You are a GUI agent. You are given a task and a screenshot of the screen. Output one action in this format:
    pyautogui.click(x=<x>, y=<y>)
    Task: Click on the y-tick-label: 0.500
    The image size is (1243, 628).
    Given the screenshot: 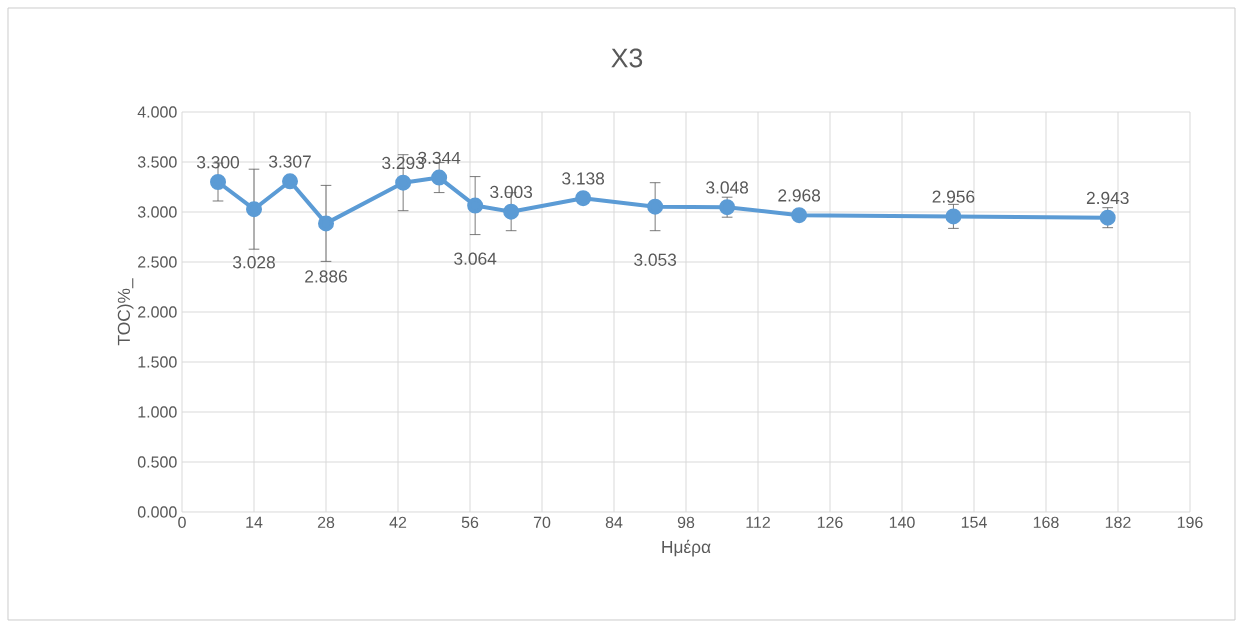 What is the action you would take?
    pyautogui.click(x=157, y=462)
    